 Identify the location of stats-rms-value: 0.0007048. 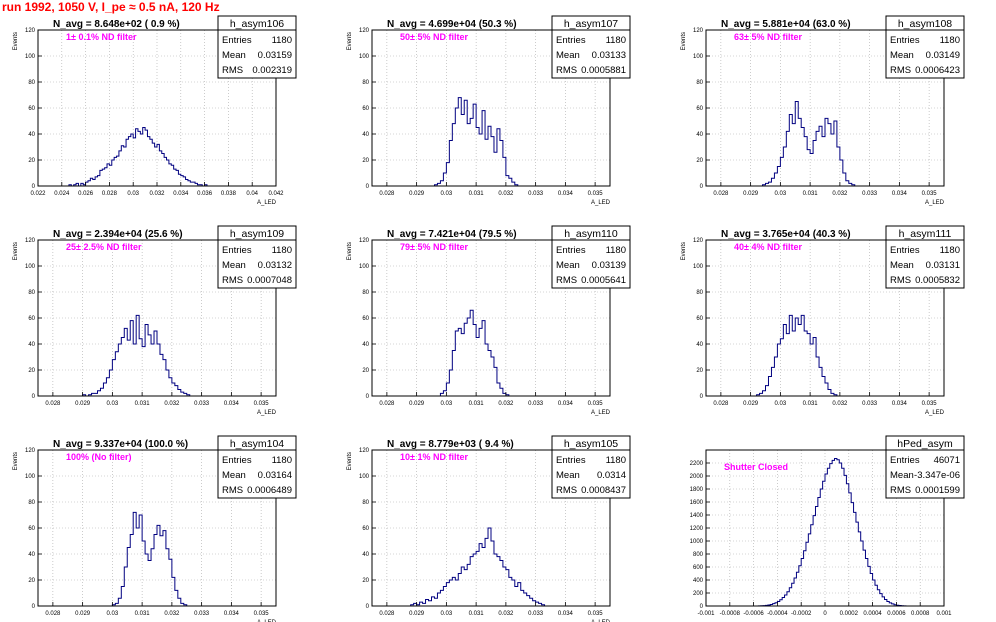
(269, 280).